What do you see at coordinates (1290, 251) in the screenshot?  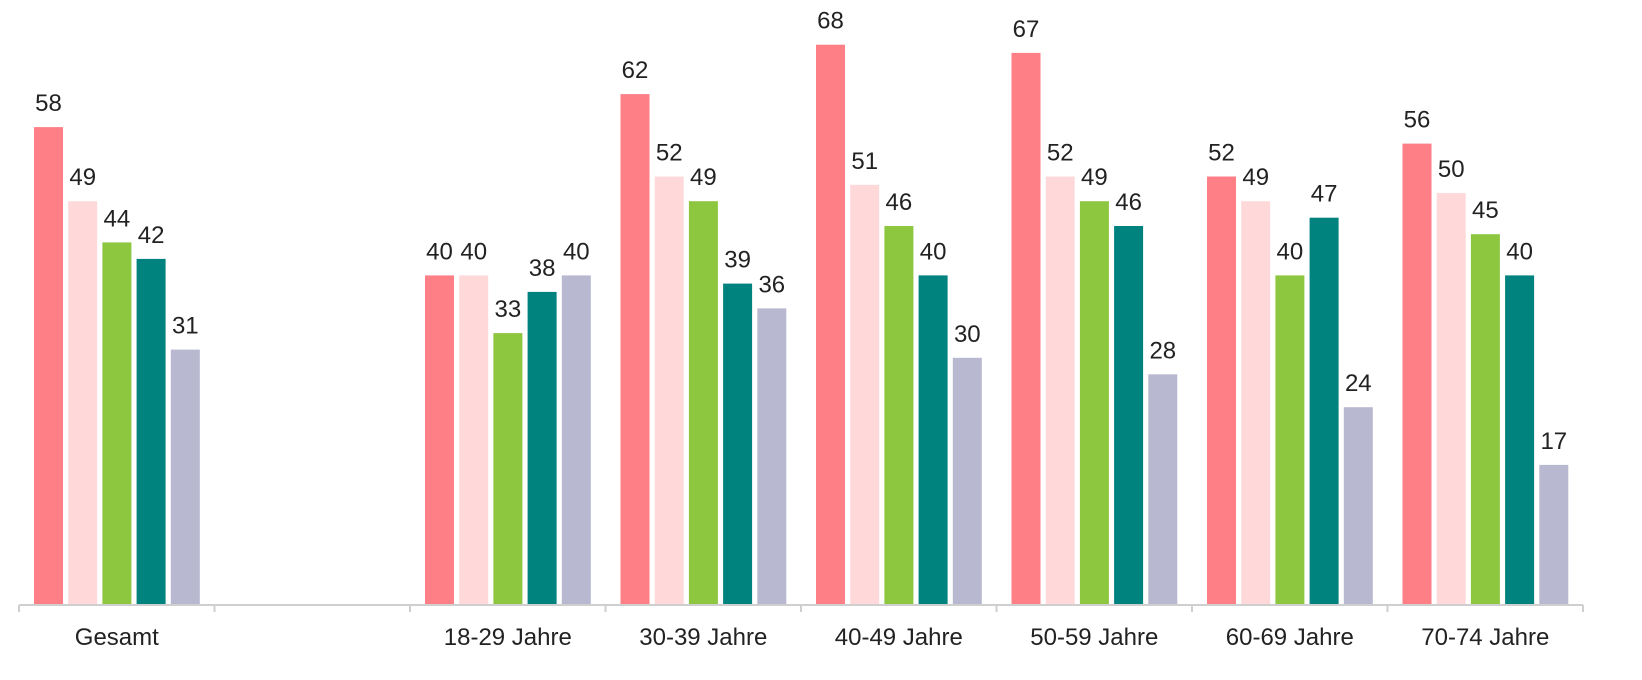 I see `value-label-60-69-jahre-series-3: 40` at bounding box center [1290, 251].